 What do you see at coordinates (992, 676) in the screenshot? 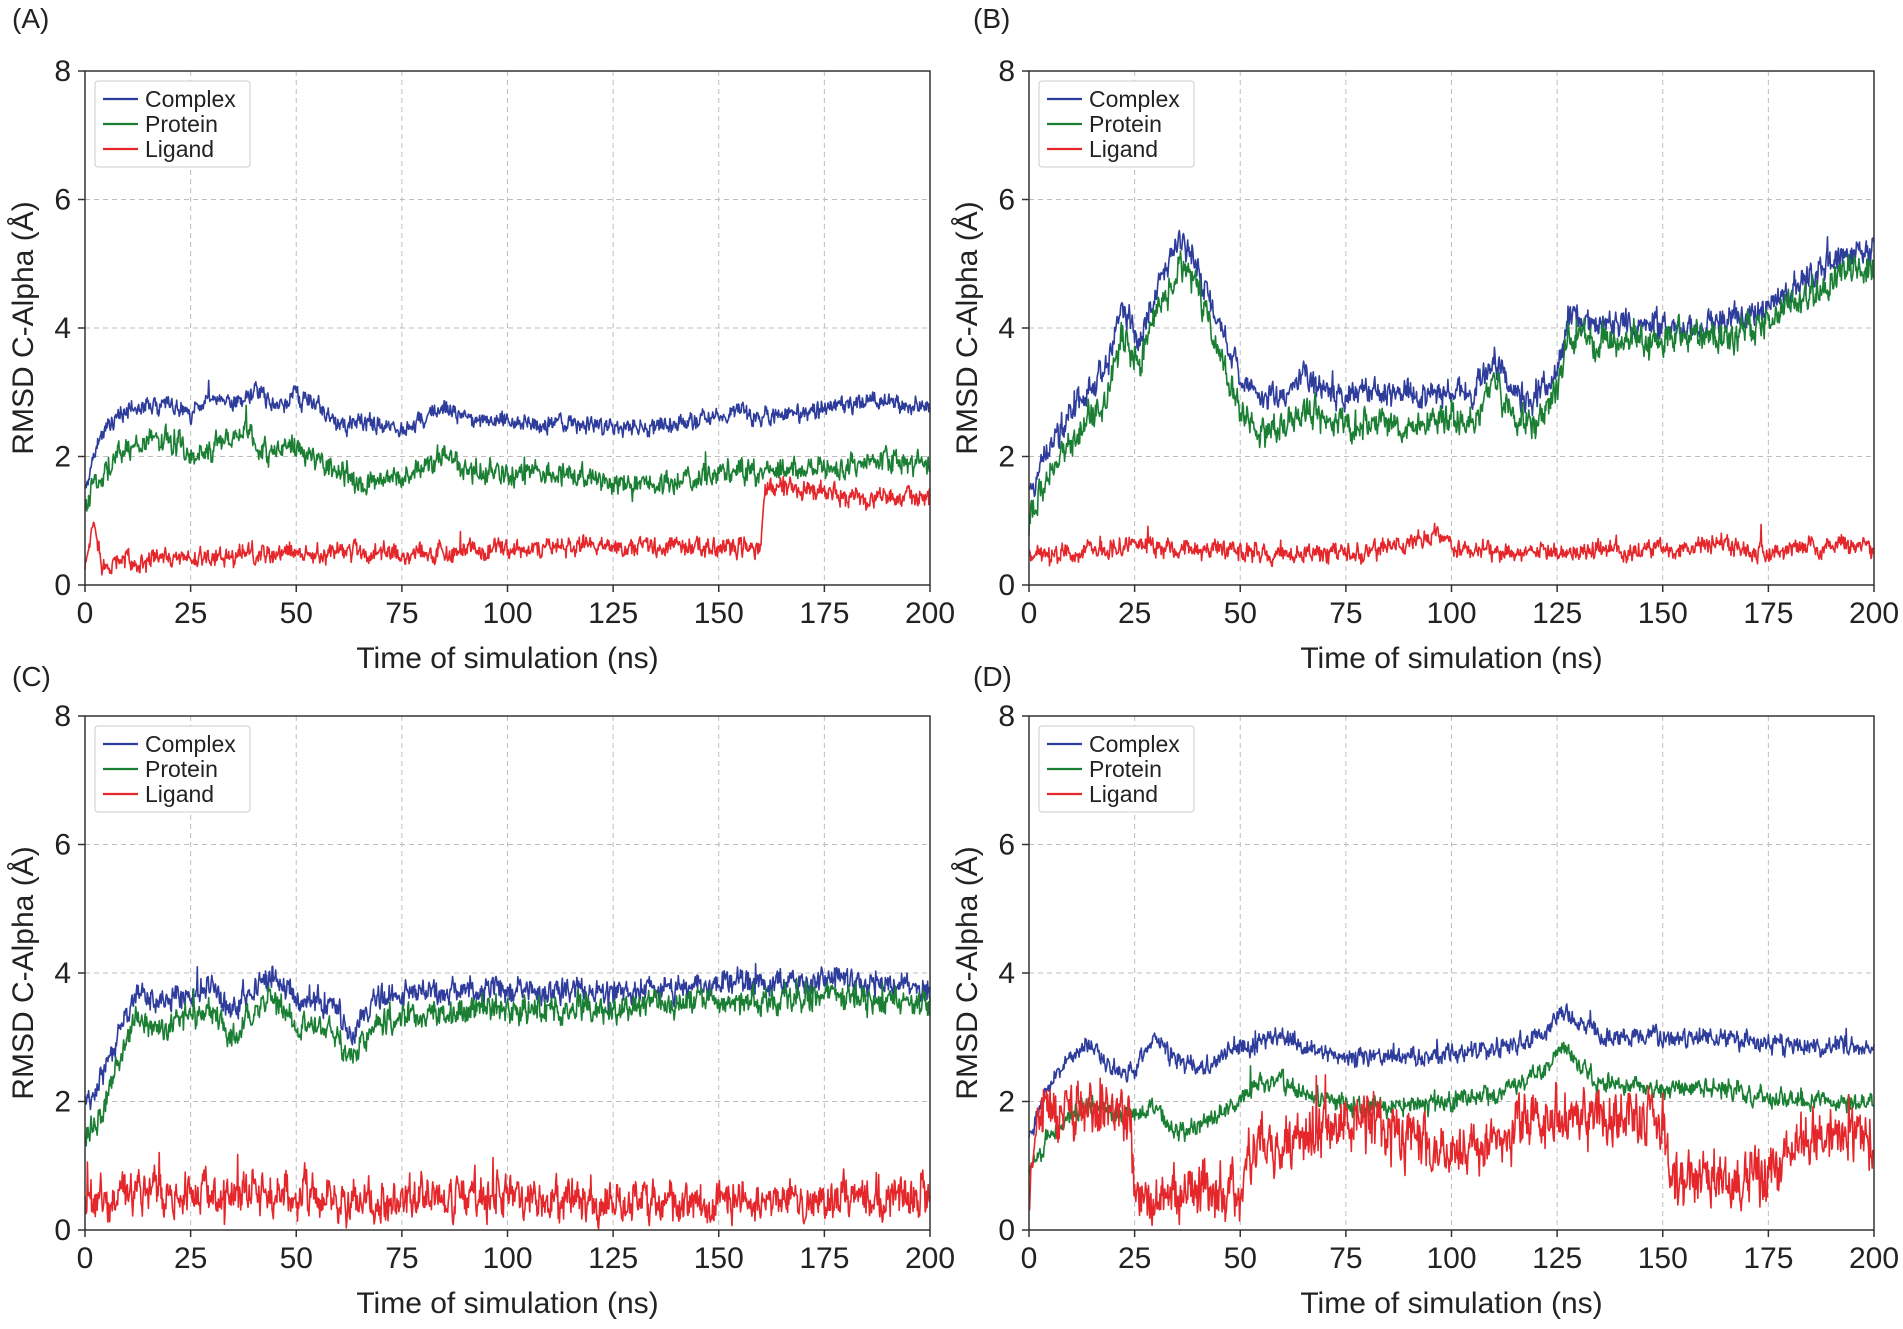
I see `panel-label: (D)` at bounding box center [992, 676].